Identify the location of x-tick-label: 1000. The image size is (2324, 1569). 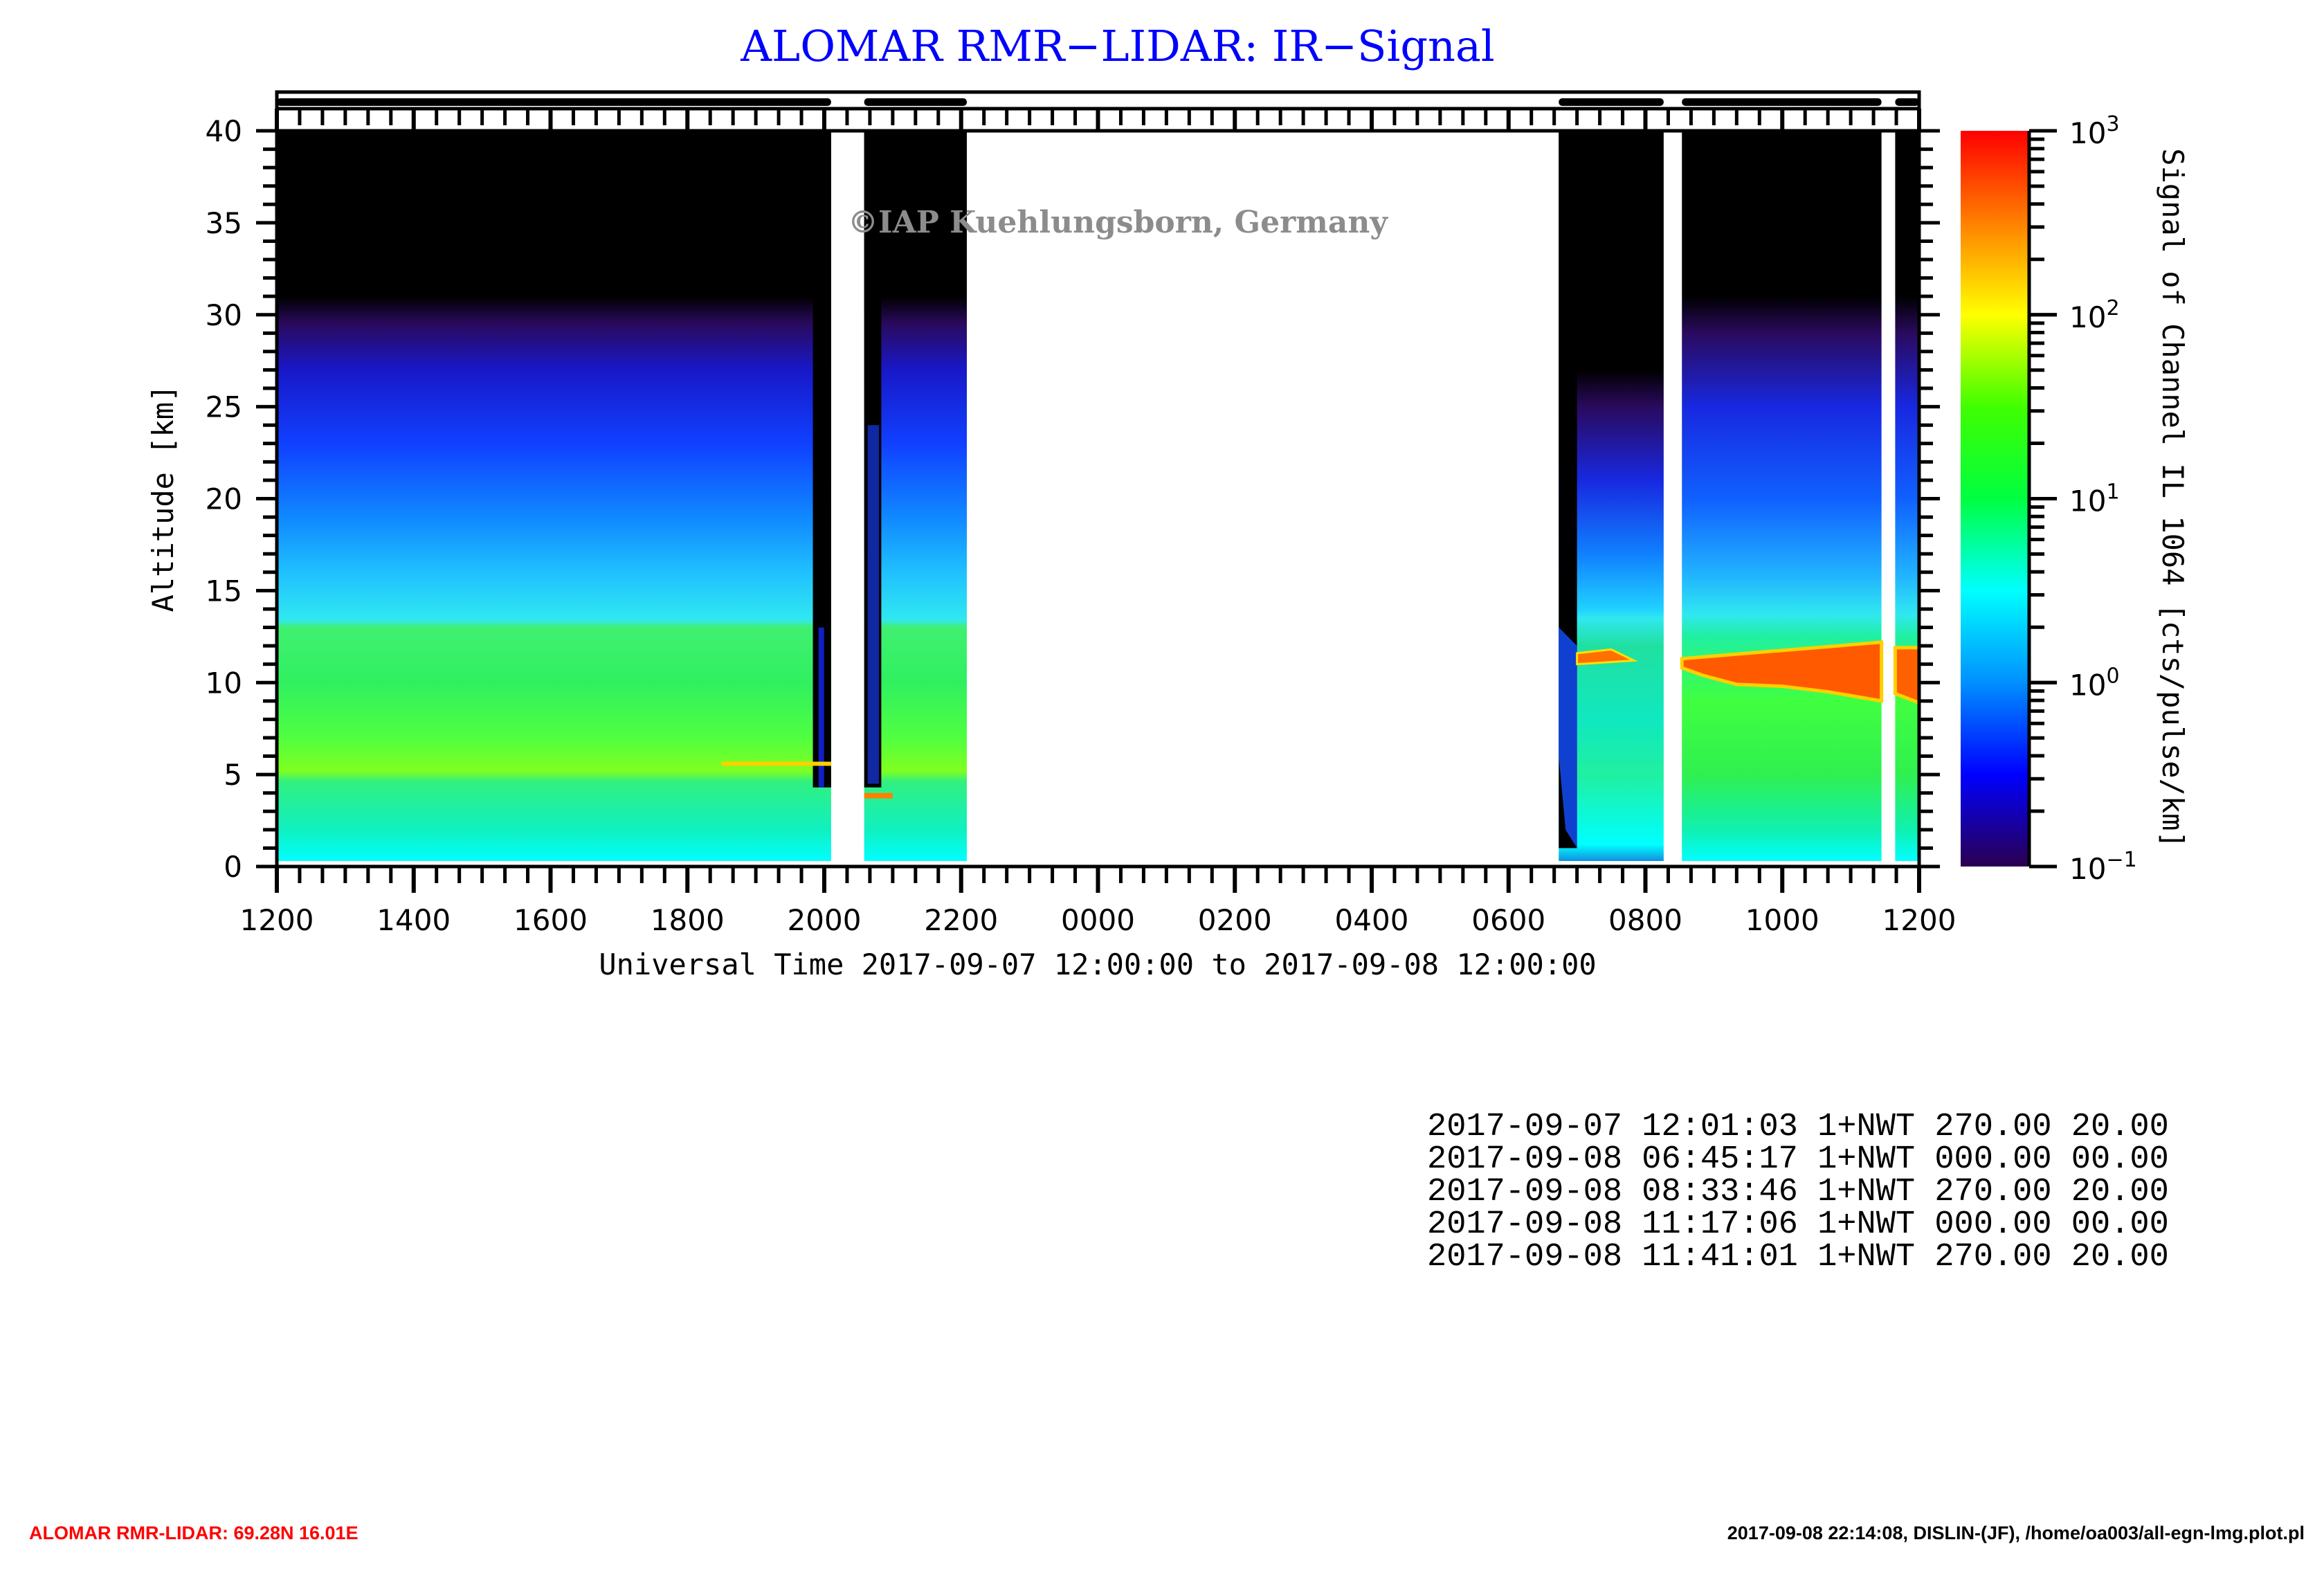
(1782, 920).